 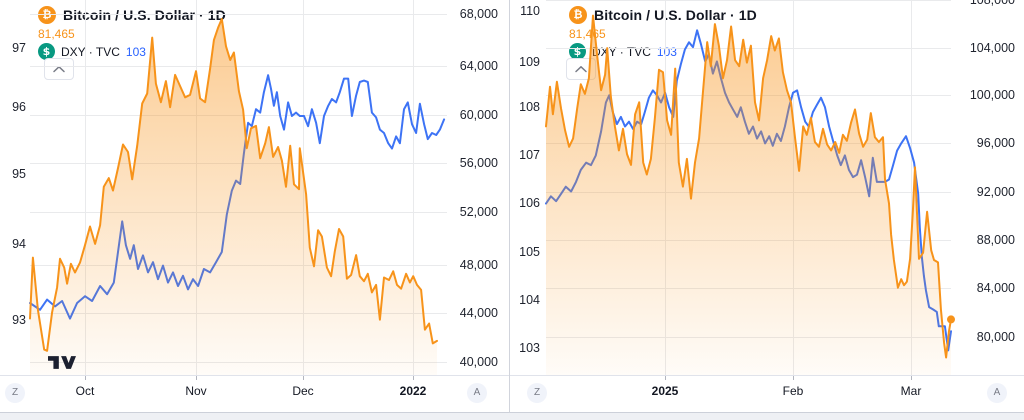 What do you see at coordinates (529, 62) in the screenshot?
I see `left-axis-tick-label: 109` at bounding box center [529, 62].